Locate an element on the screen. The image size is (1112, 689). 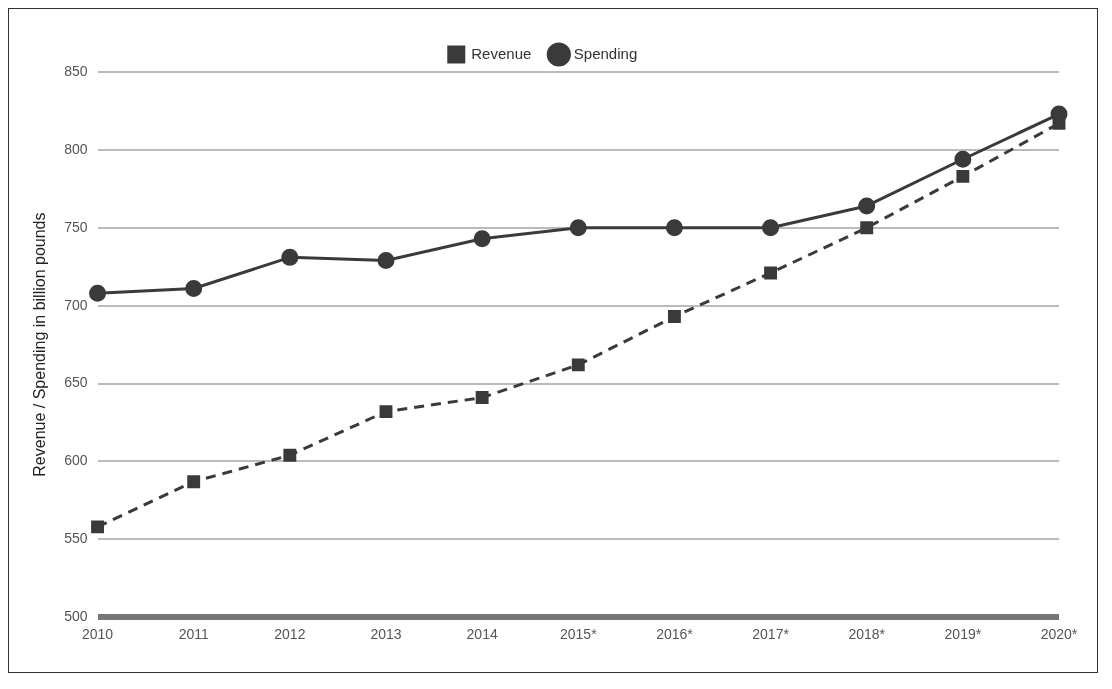
x-tick-label: 2013 is located at coordinates (386, 634).